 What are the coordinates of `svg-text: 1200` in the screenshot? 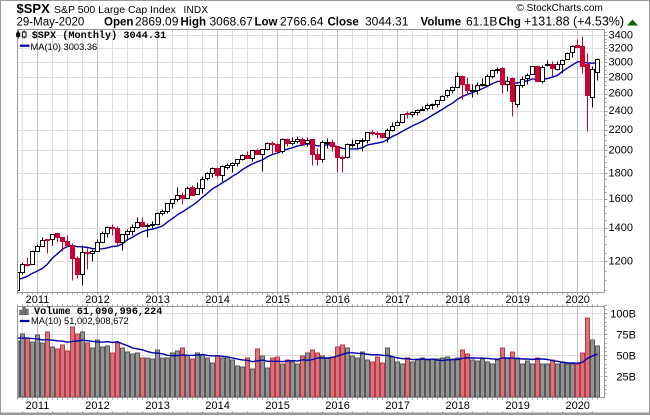 It's located at (621, 262).